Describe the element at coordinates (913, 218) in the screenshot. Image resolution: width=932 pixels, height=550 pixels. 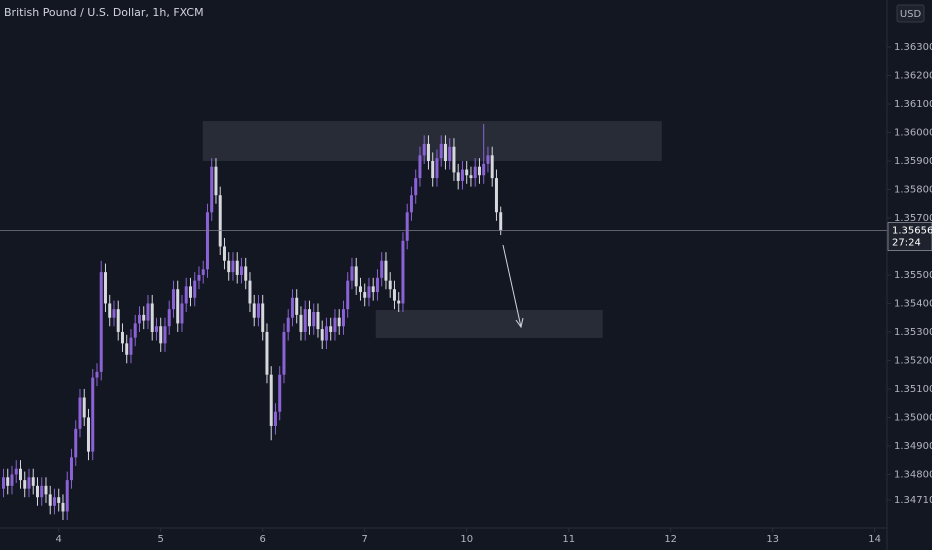
I see `y-tick-label: 1.35700` at that location.